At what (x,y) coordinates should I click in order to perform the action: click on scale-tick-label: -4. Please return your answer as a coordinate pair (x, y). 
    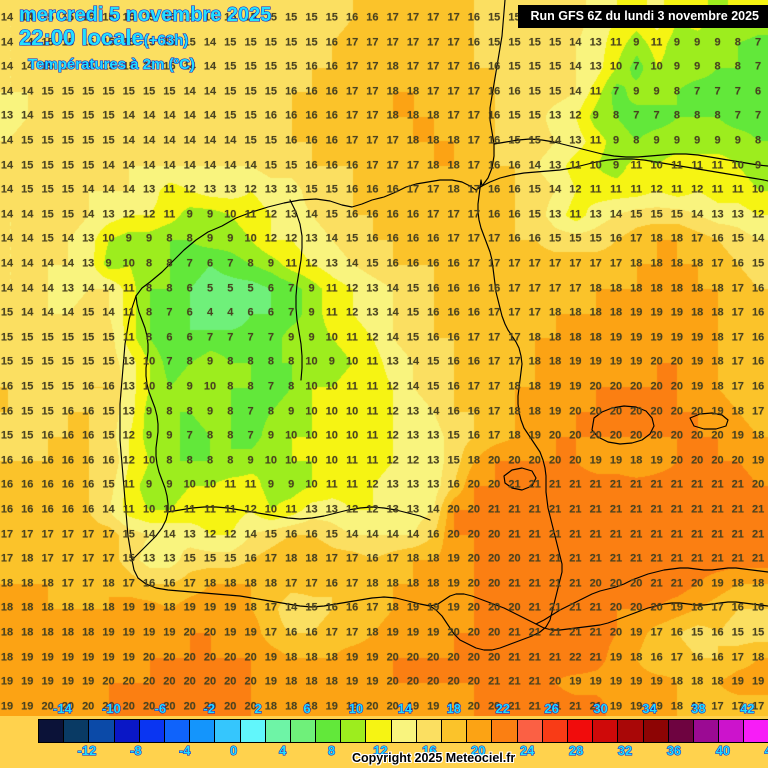
    Looking at the image, I should click on (184, 751).